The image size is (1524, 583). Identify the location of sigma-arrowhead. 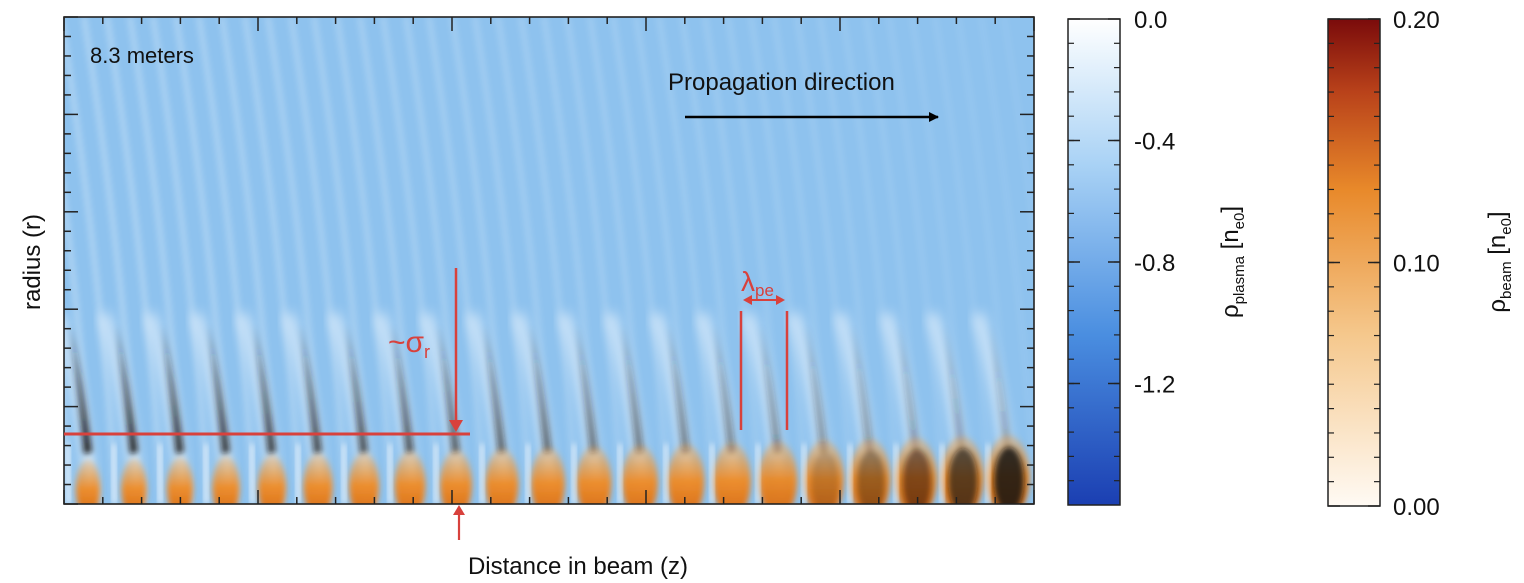
(456, 426).